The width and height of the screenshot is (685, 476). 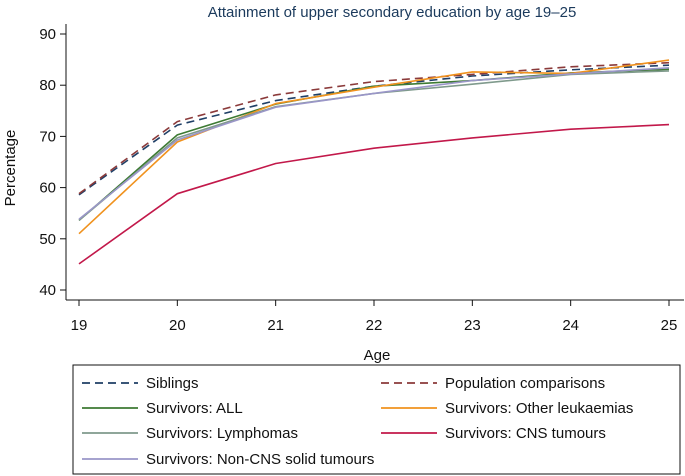 I want to click on legend-label-2: Population comparisons, so click(x=525, y=383).